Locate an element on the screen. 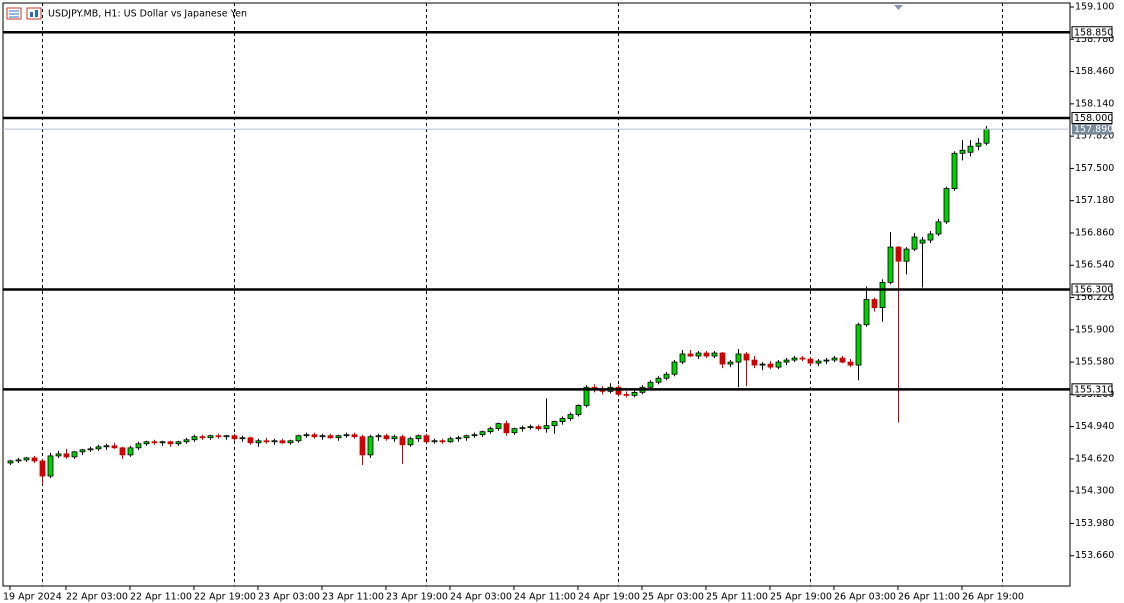 The image size is (1124, 603). y-tick-label: 156.540 is located at coordinates (1094, 265).